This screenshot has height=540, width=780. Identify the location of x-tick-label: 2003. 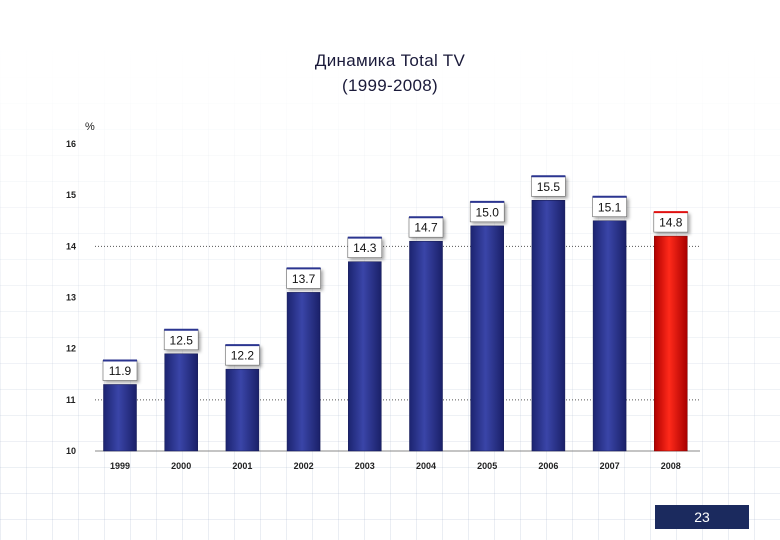
(365, 466).